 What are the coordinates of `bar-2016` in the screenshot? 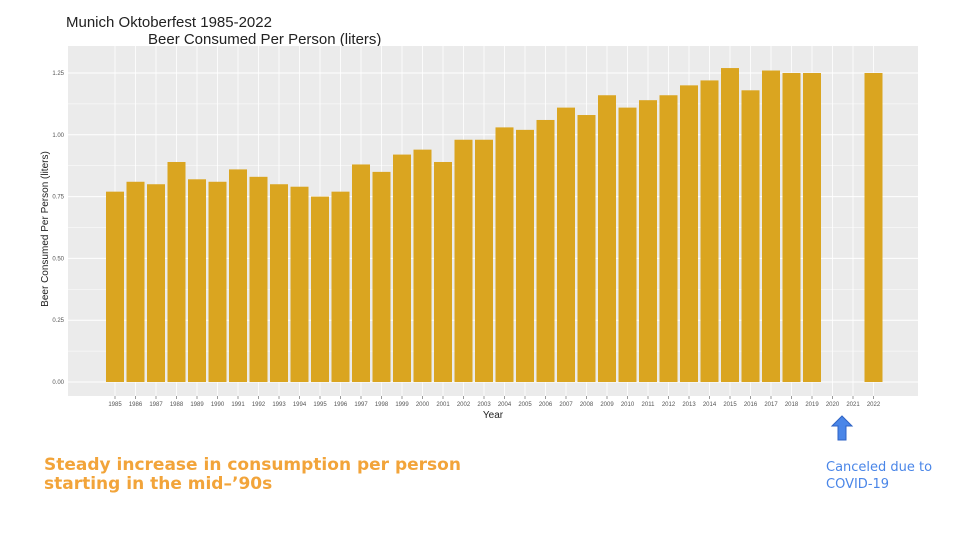 It's located at (750, 236).